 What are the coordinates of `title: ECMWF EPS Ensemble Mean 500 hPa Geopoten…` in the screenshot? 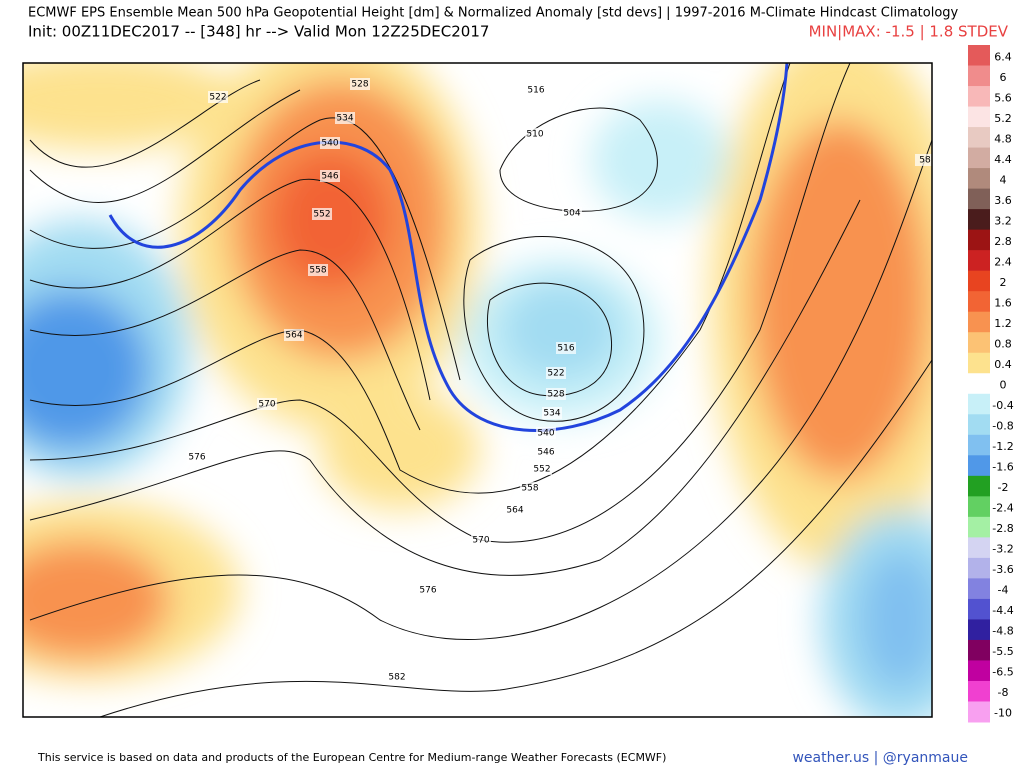 It's located at (493, 13).